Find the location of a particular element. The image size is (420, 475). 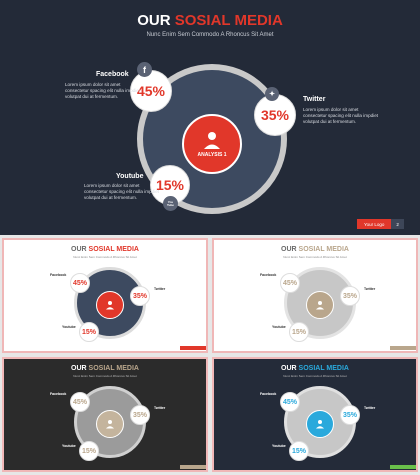

page-number: 2 is located at coordinates (397, 224).